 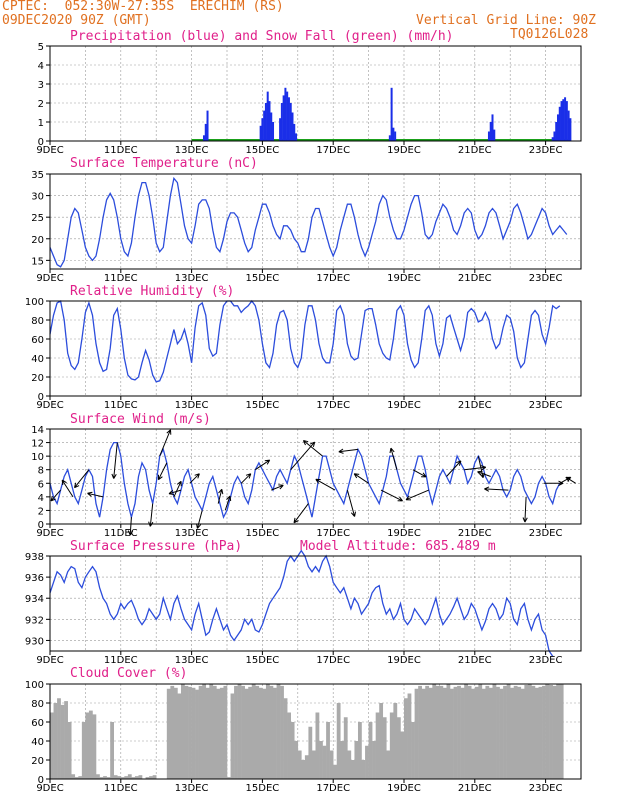 I want to click on temp-xtick-label: 15DEC, so click(x=263, y=278).